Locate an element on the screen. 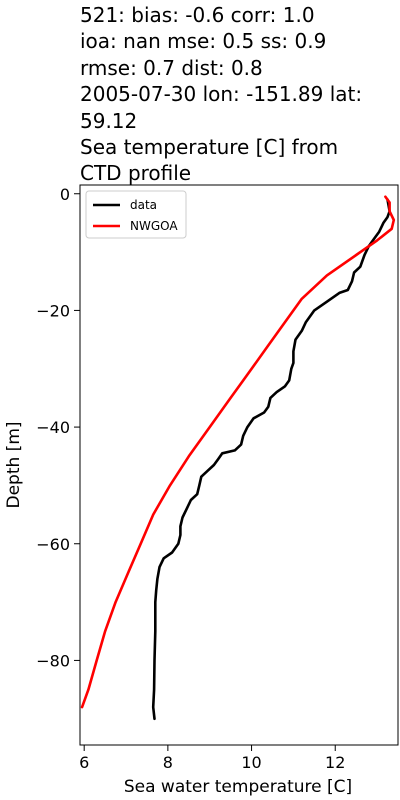 This screenshot has height=800, width=400. x-axis-label: Sea water temperature [C] is located at coordinates (238, 787).